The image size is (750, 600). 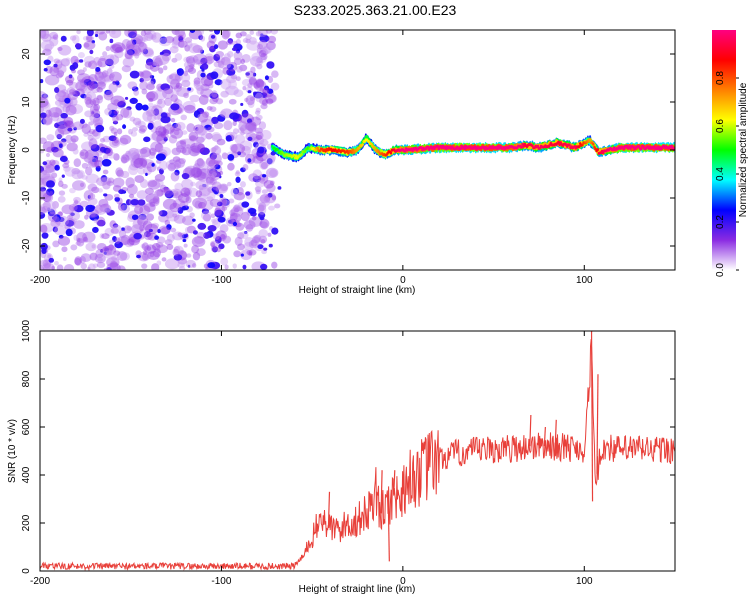 What do you see at coordinates (403, 280) in the screenshot?
I see `x-tick-label: 0` at bounding box center [403, 280].